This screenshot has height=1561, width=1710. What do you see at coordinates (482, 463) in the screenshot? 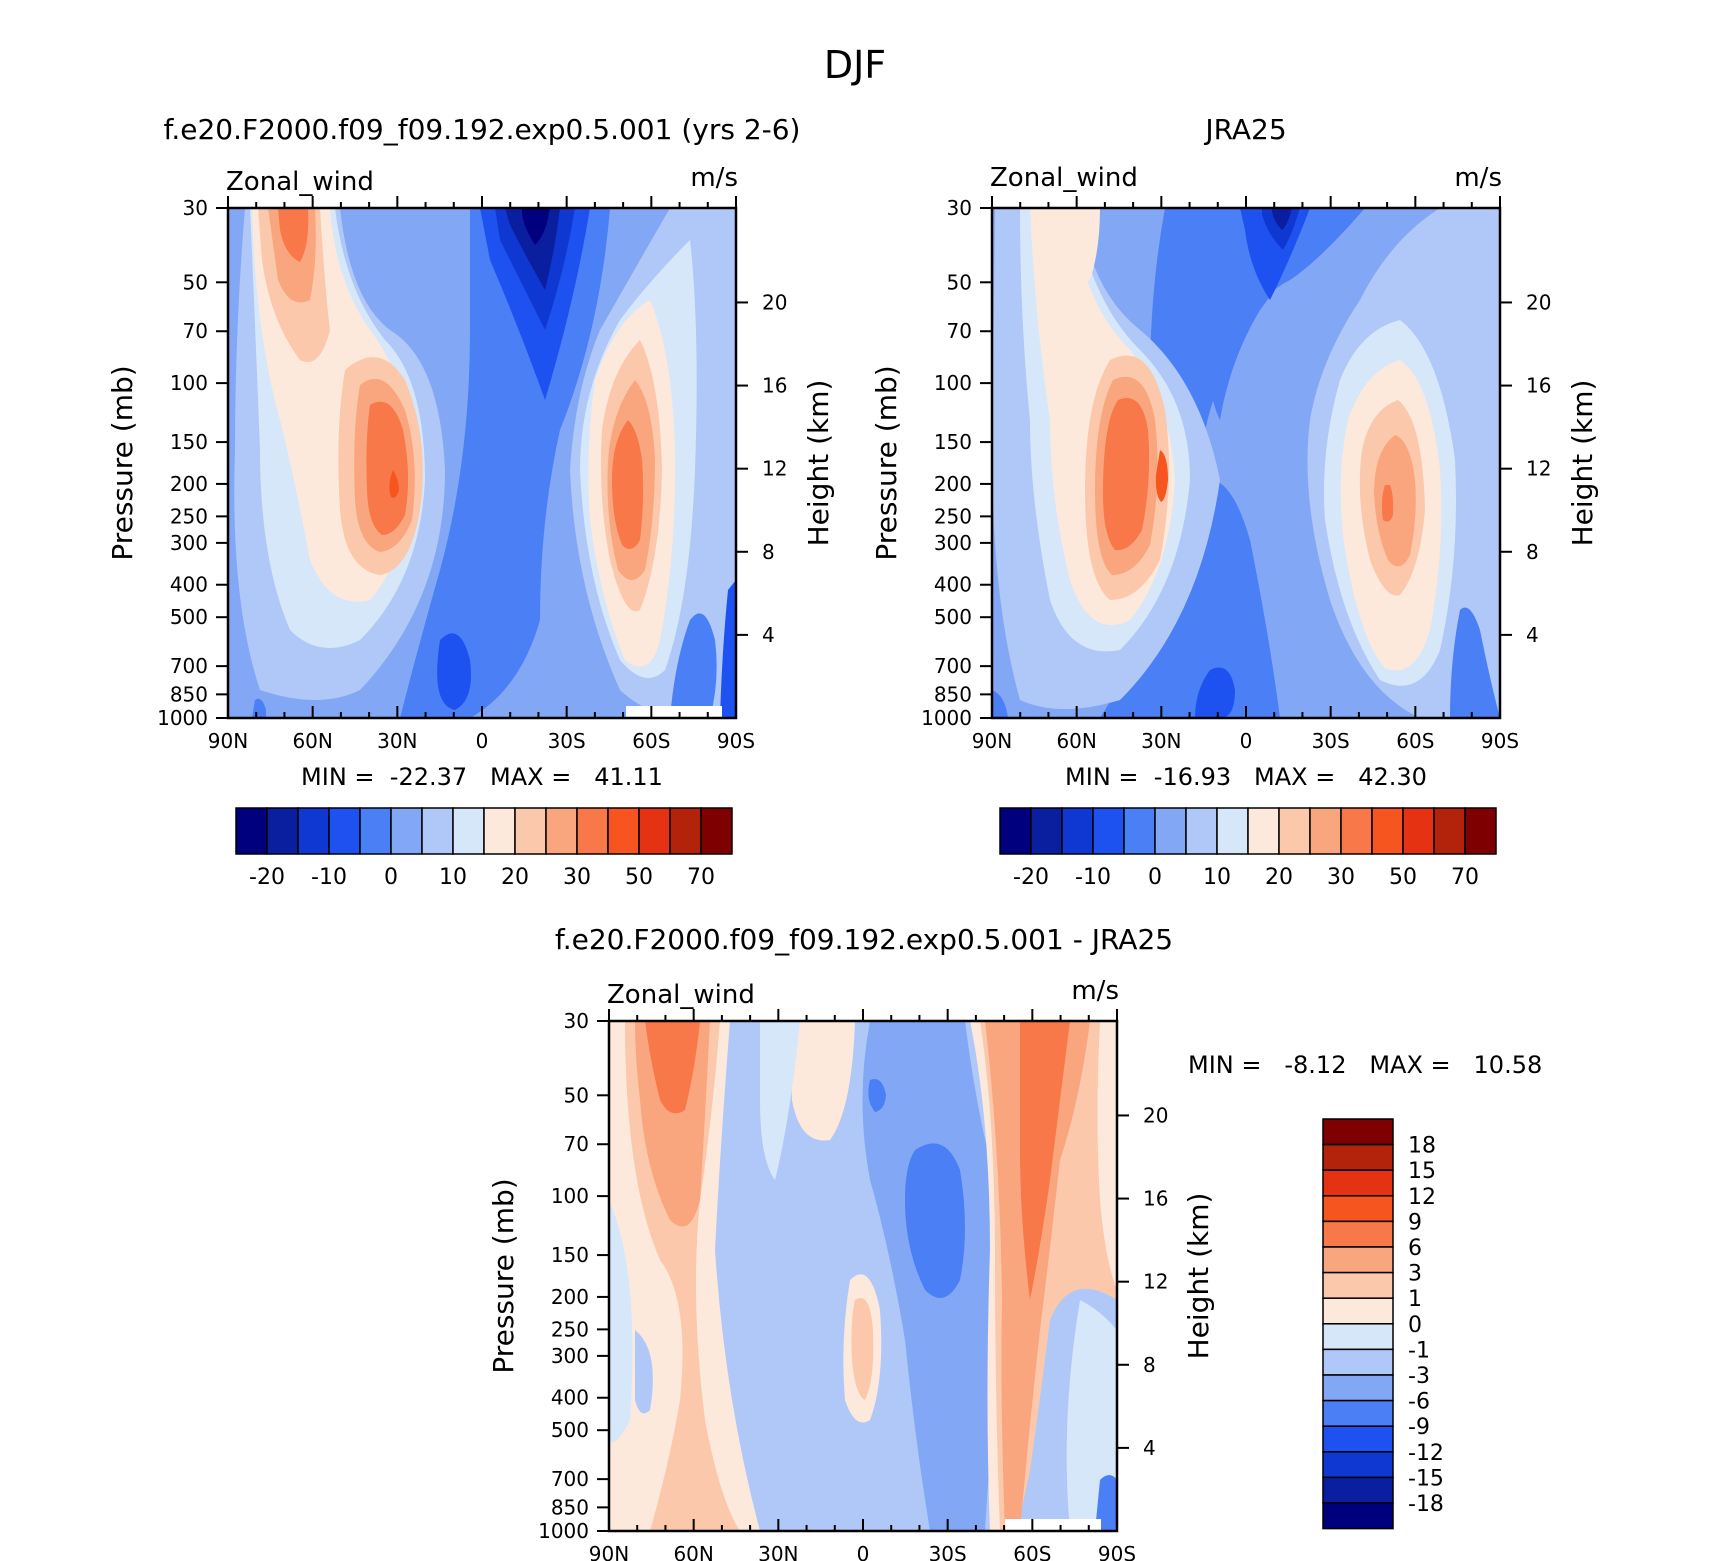
I see `panel-model-contours` at bounding box center [482, 463].